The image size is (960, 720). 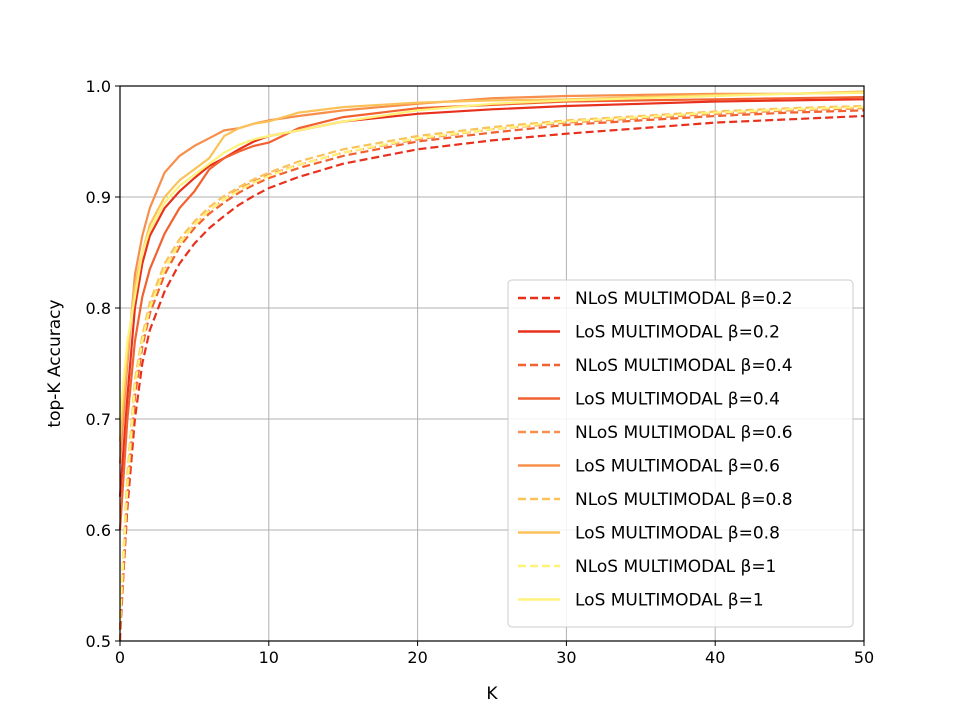 I want to click on y-axis-label: top-K Accuracy, so click(x=55, y=363).